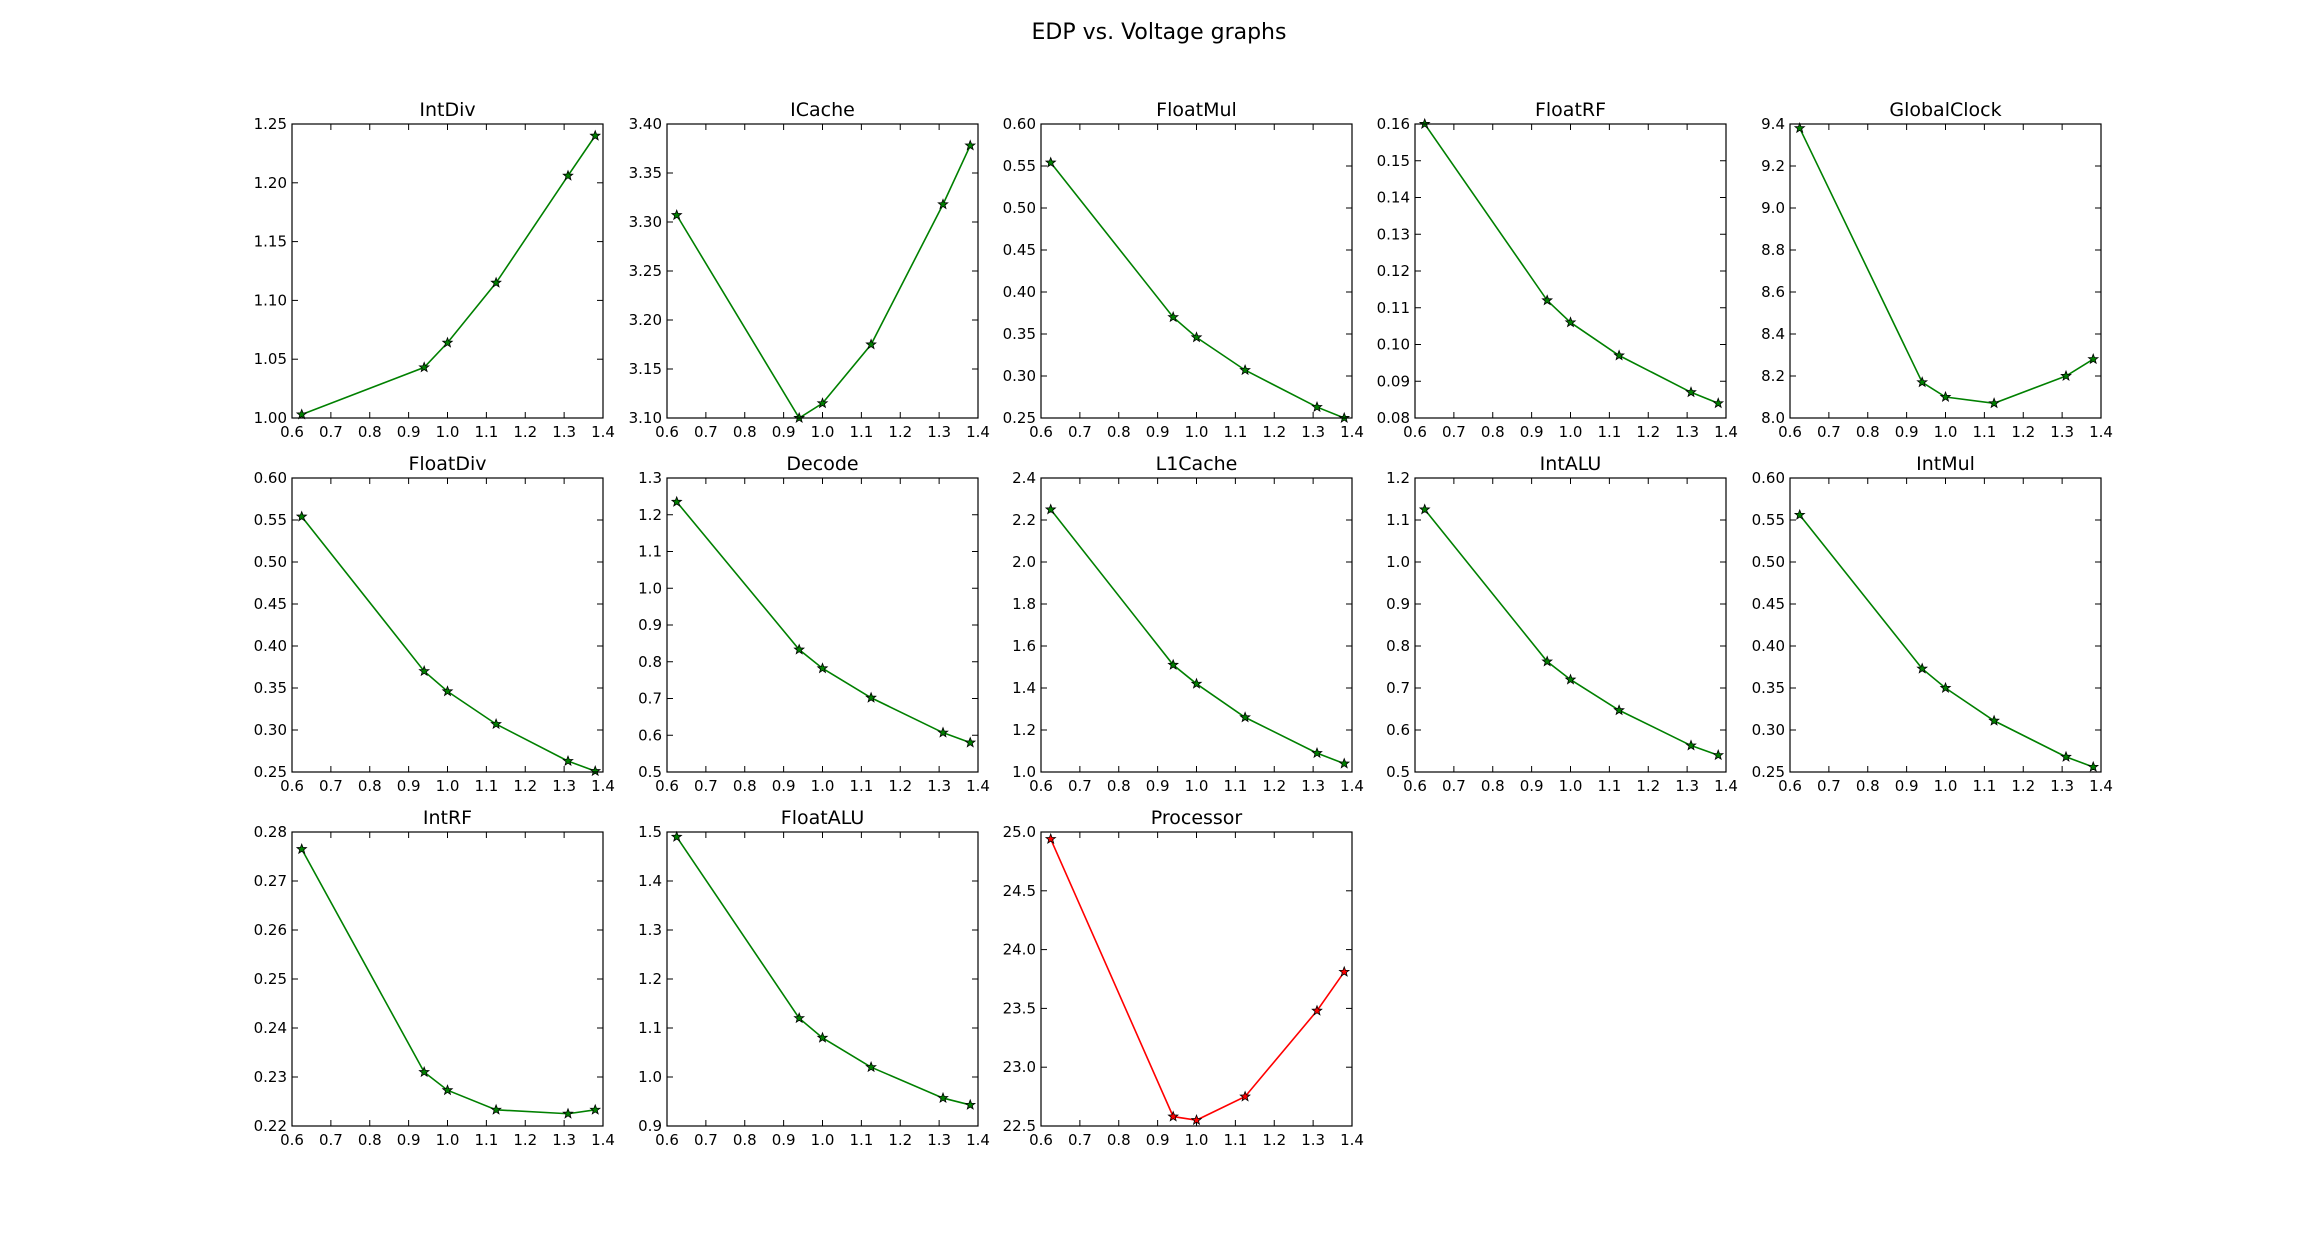  I want to click on chart-title: IntDiv, so click(447, 110).